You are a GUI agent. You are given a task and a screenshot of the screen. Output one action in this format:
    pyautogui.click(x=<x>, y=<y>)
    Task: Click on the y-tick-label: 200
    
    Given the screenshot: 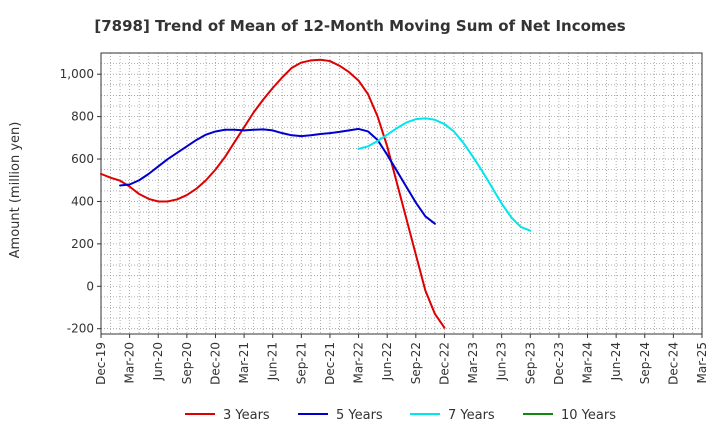 What is the action you would take?
    pyautogui.click(x=82, y=244)
    